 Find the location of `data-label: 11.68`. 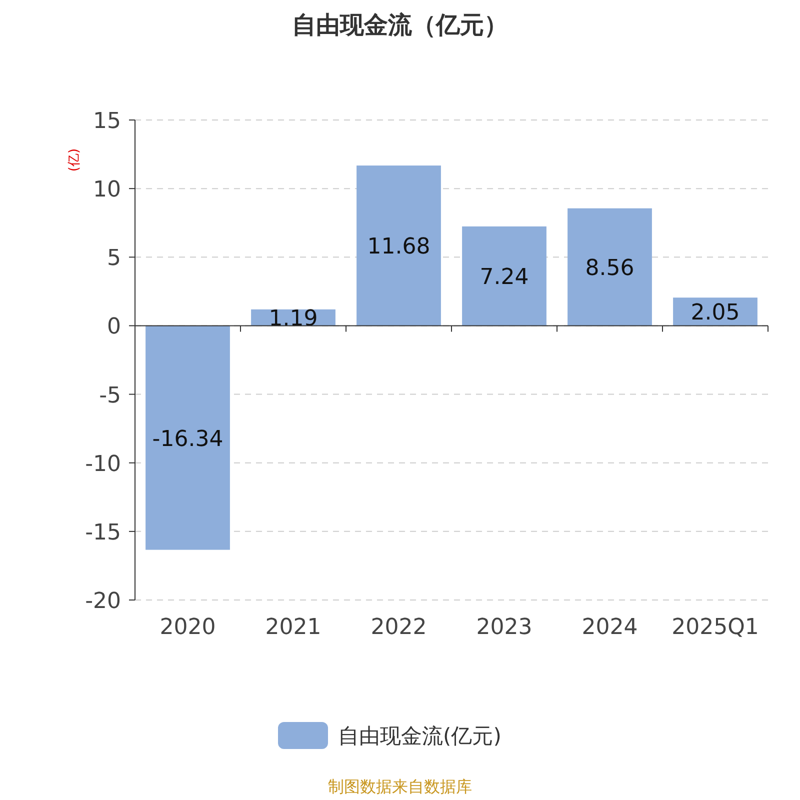

data-label: 11.68 is located at coordinates (398, 247).